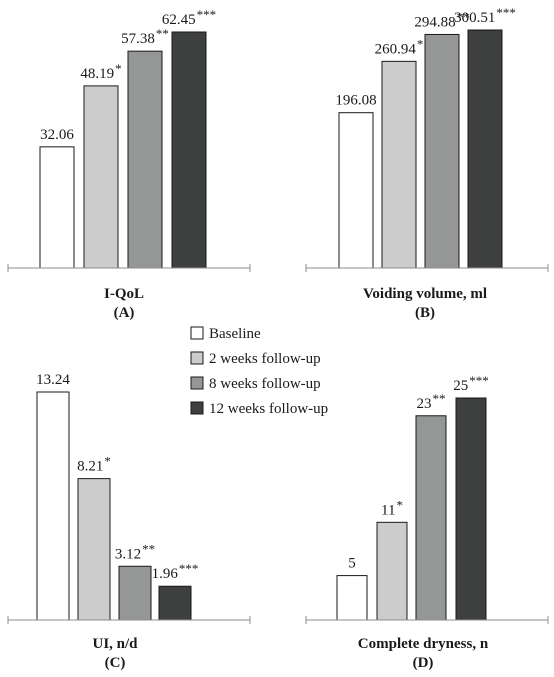 The height and width of the screenshot is (677, 554). Describe the element at coordinates (439, 398) in the screenshot. I see `significance-marker-d-3: **` at that location.